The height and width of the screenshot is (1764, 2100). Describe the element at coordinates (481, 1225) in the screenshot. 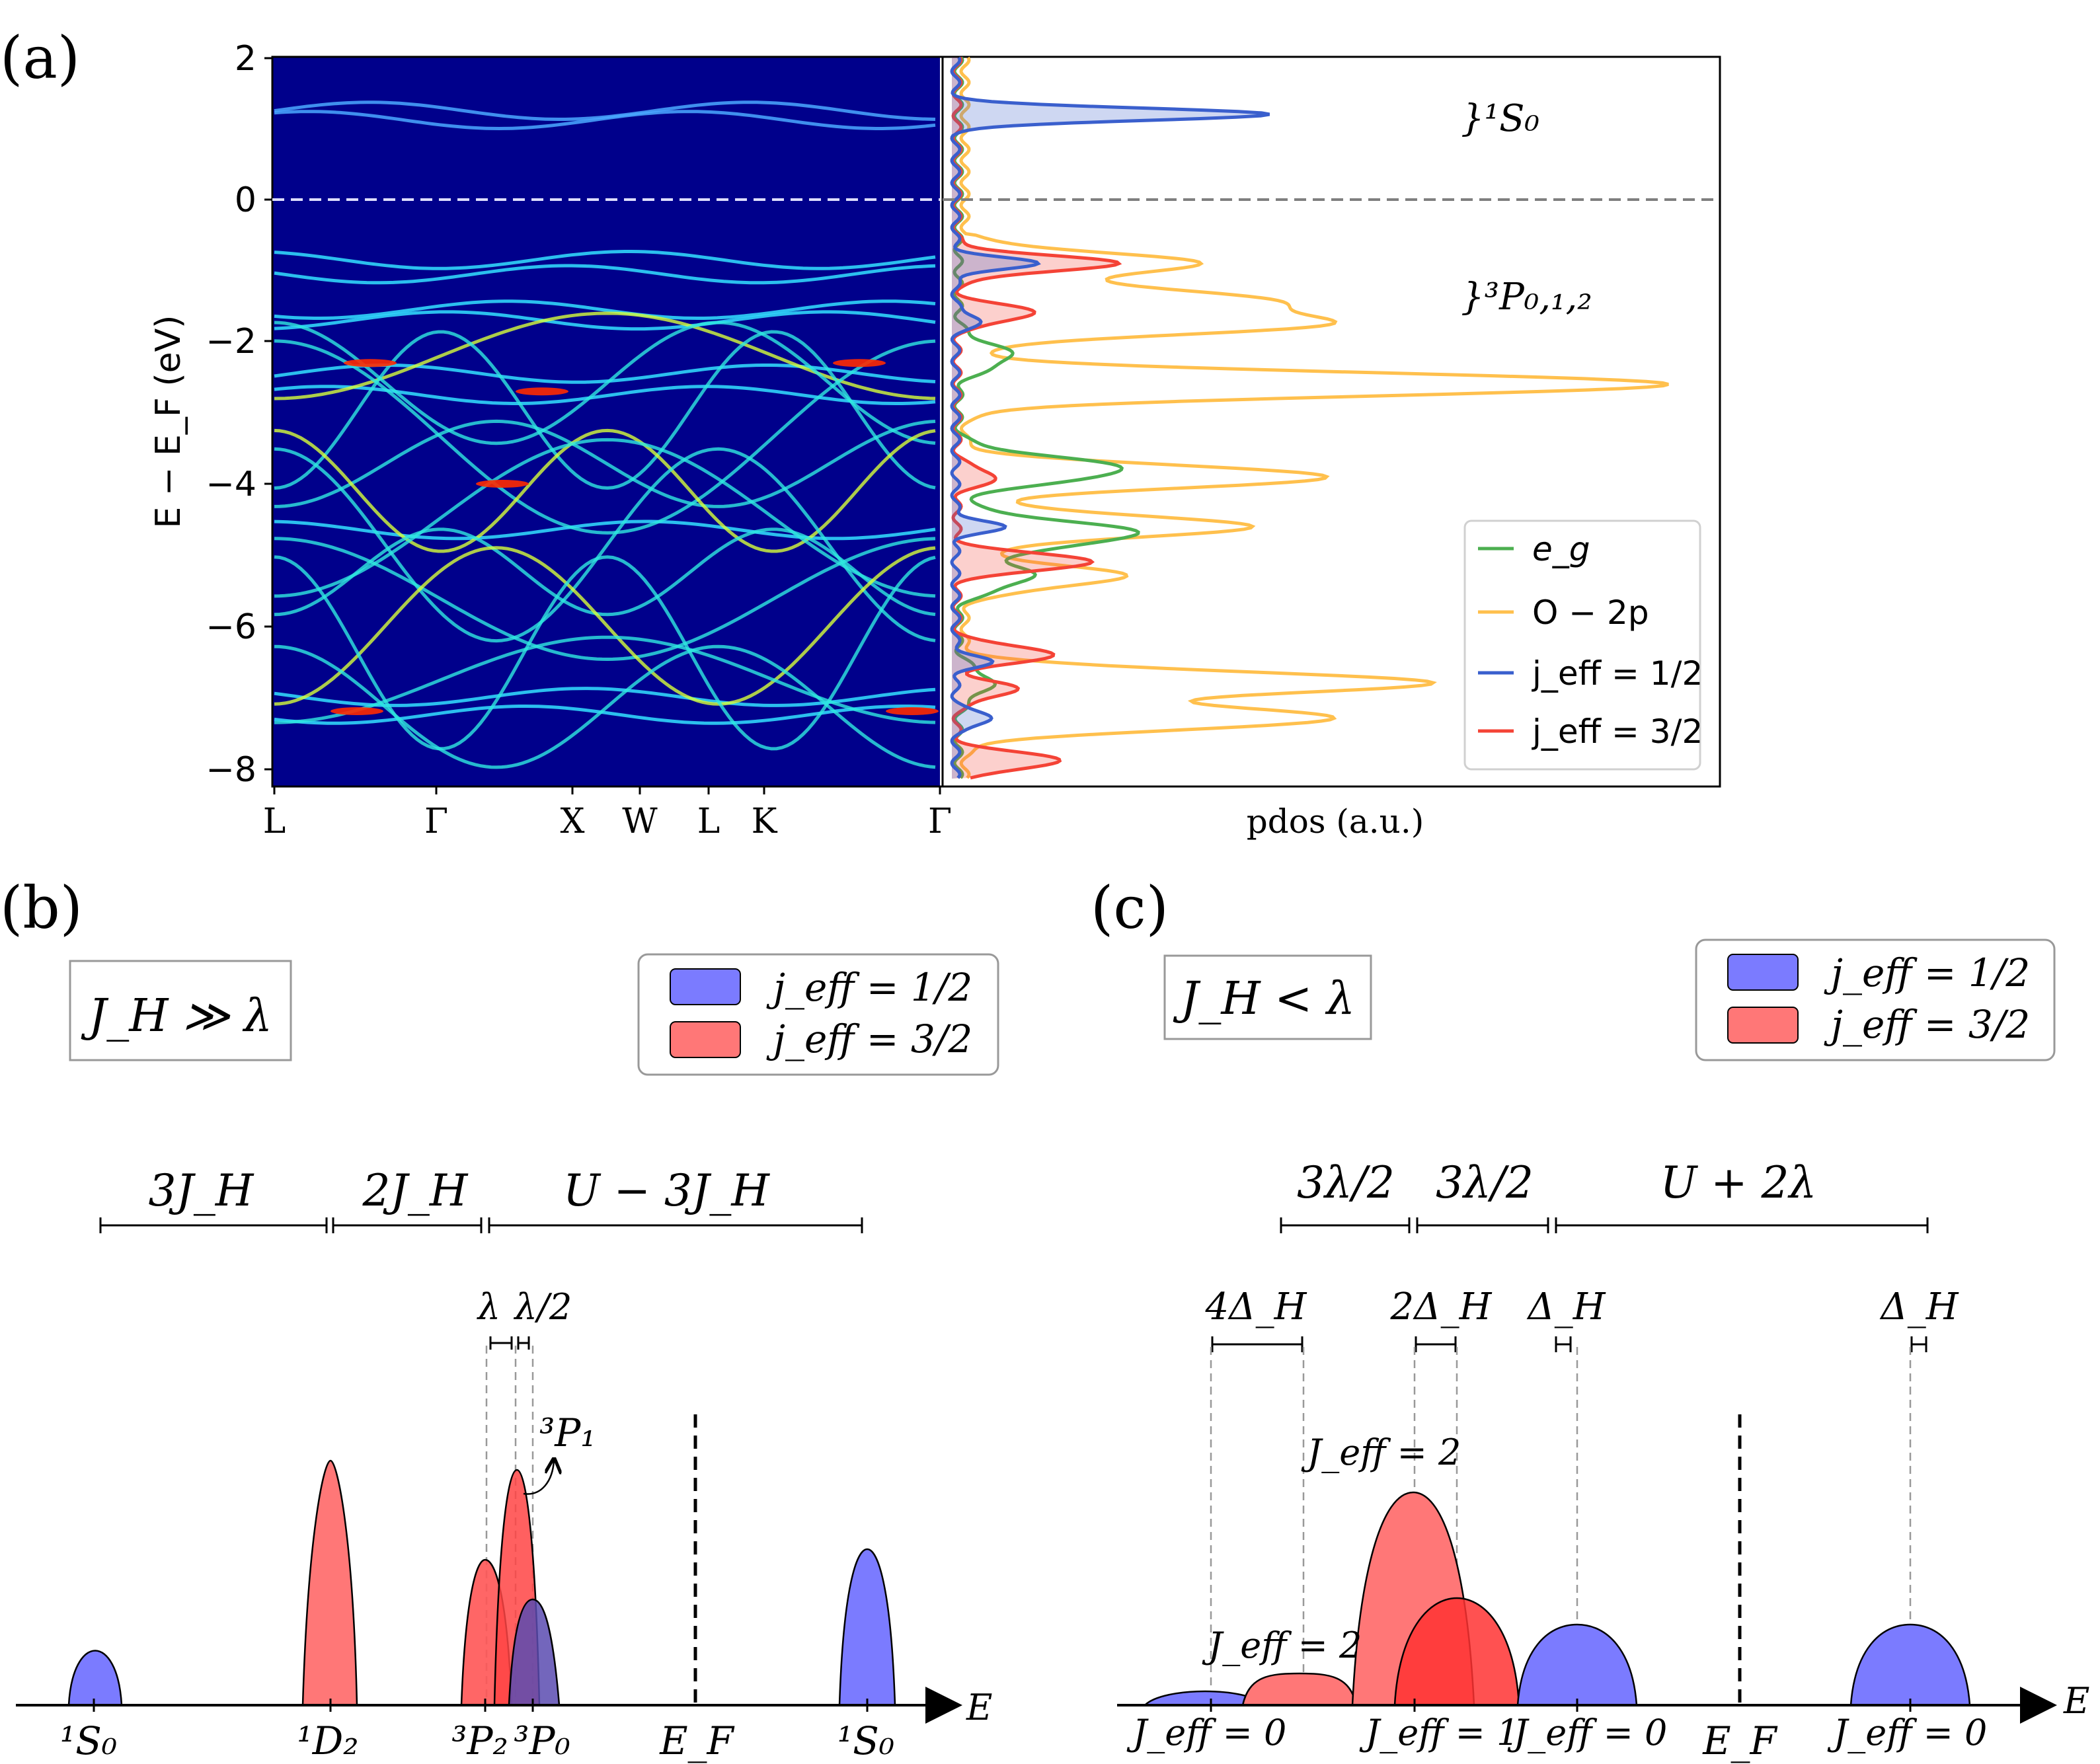

I see `spacing-brackets-b` at that location.